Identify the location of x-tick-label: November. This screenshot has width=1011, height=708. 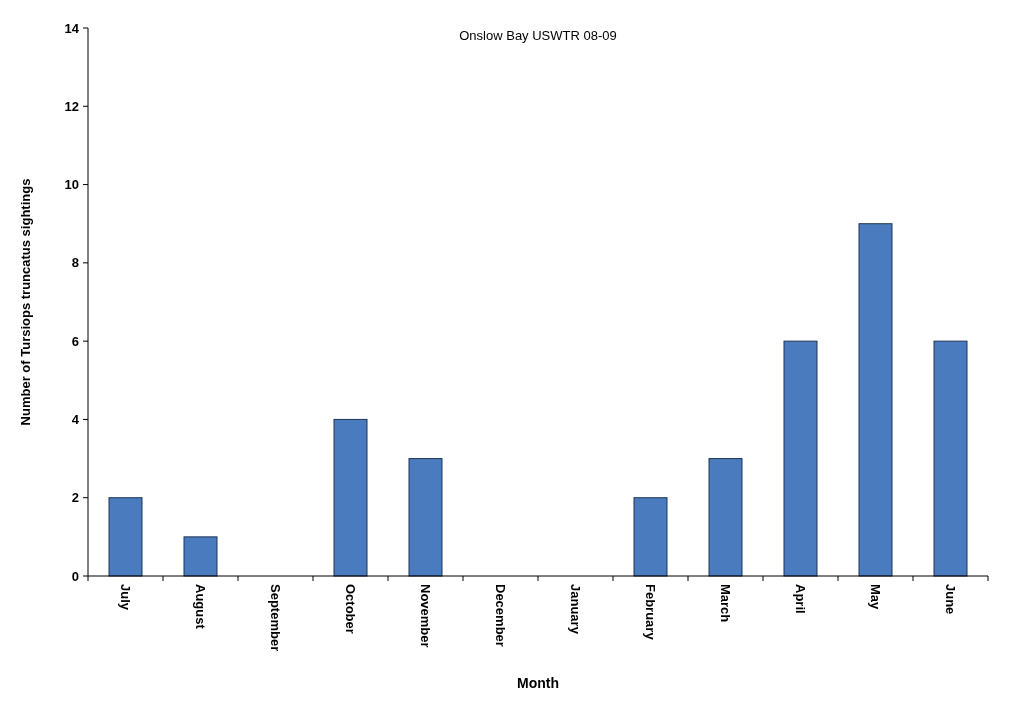
(425, 616).